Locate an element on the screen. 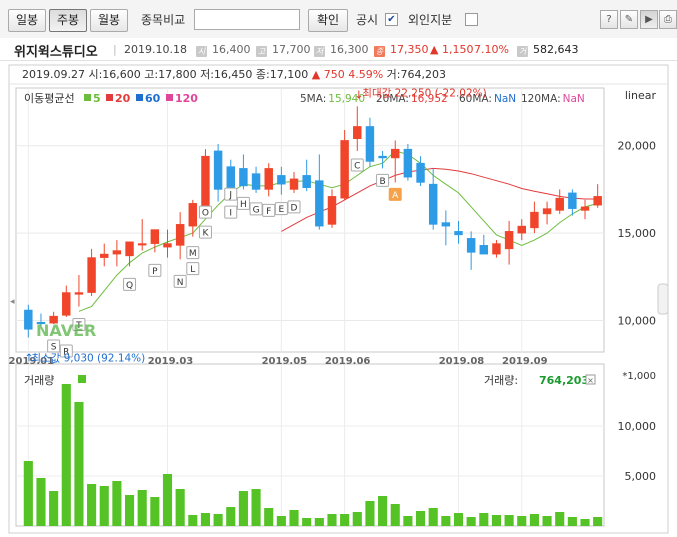 The width and height of the screenshot is (677, 537). disclosure-marker-label: M is located at coordinates (193, 254).